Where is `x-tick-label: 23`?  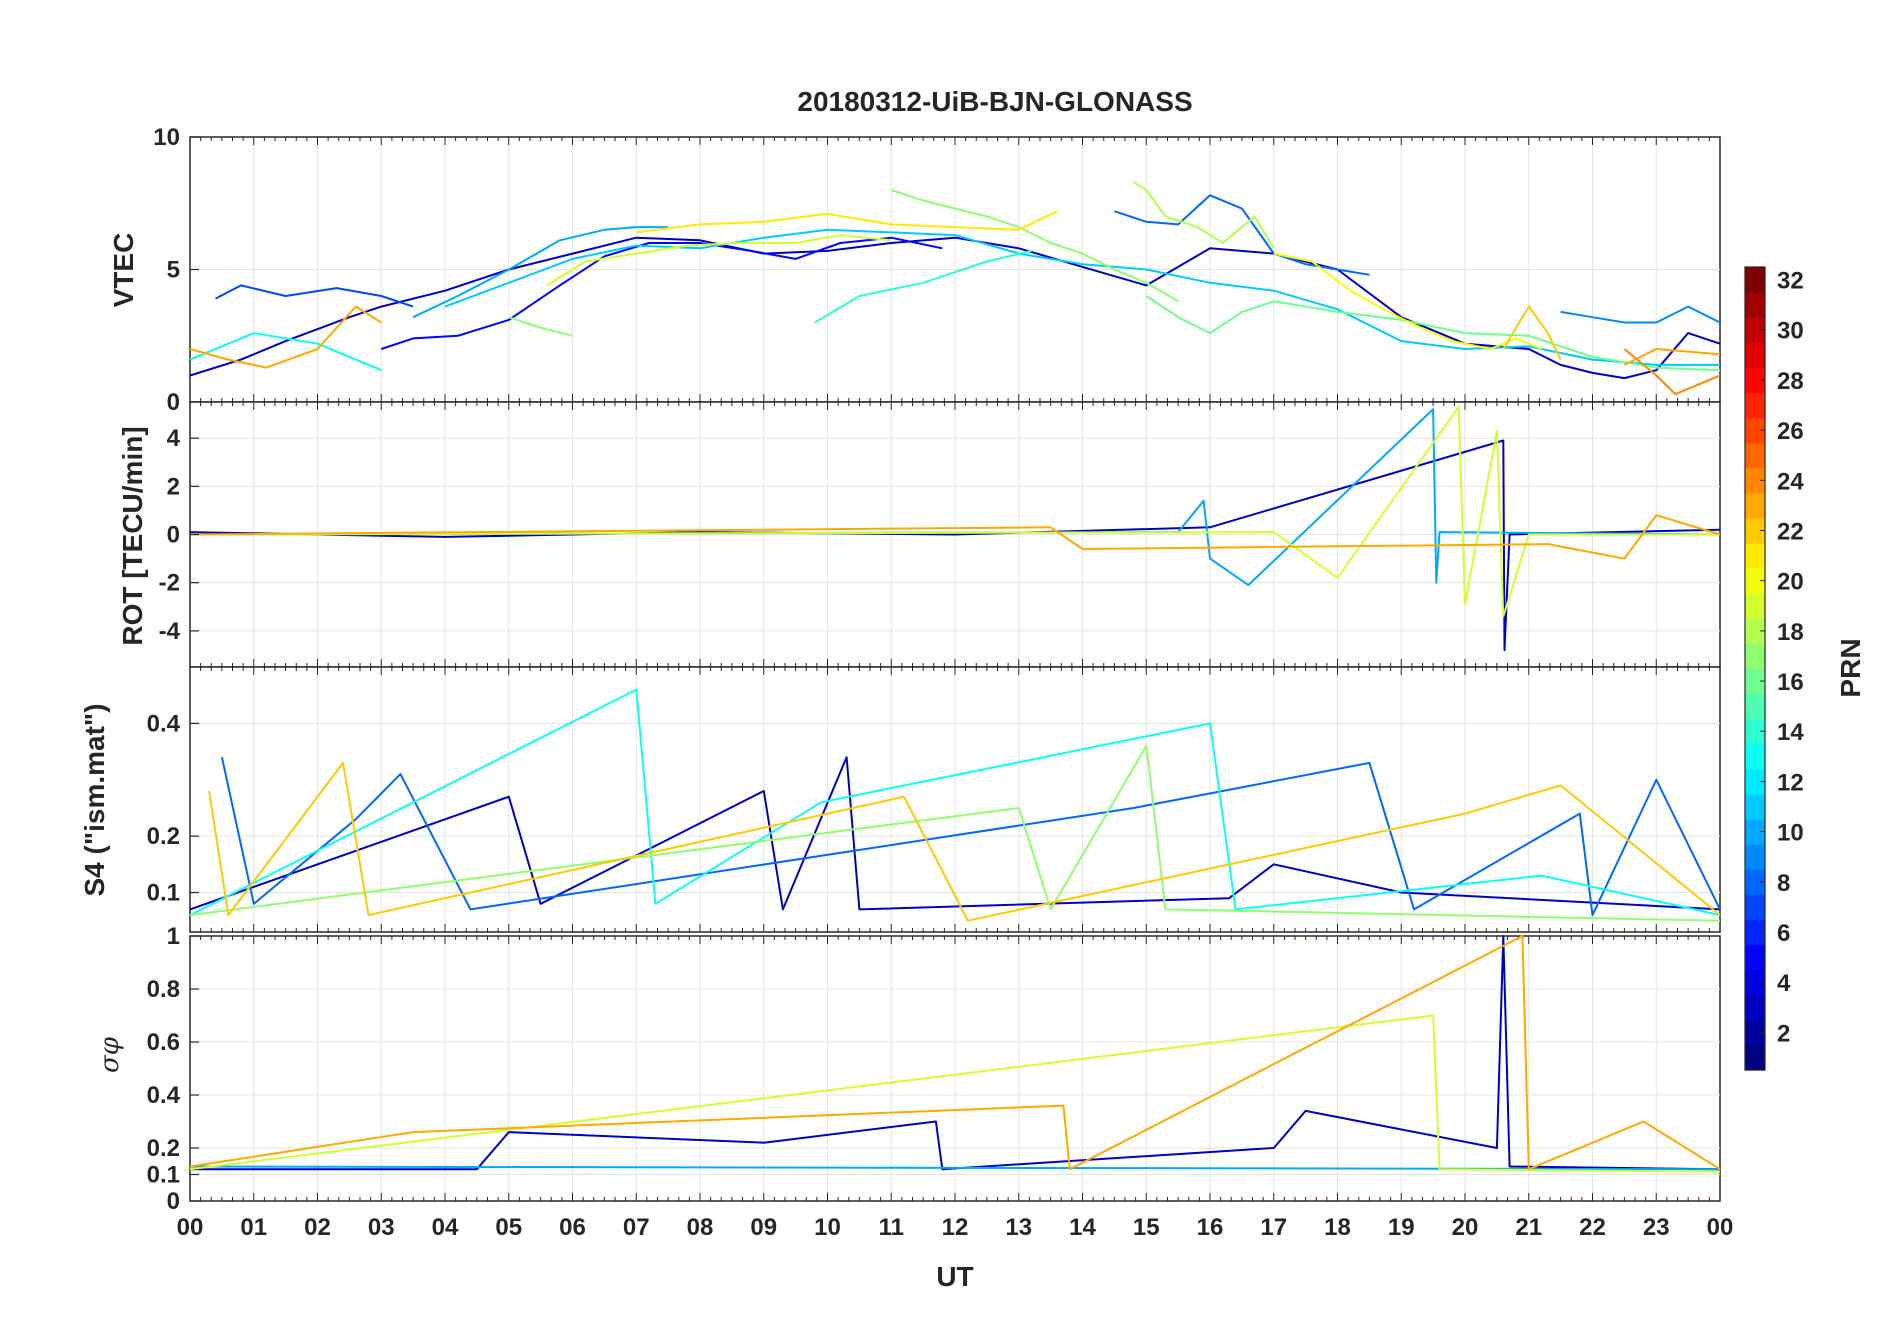 x-tick-label: 23 is located at coordinates (1656, 1227).